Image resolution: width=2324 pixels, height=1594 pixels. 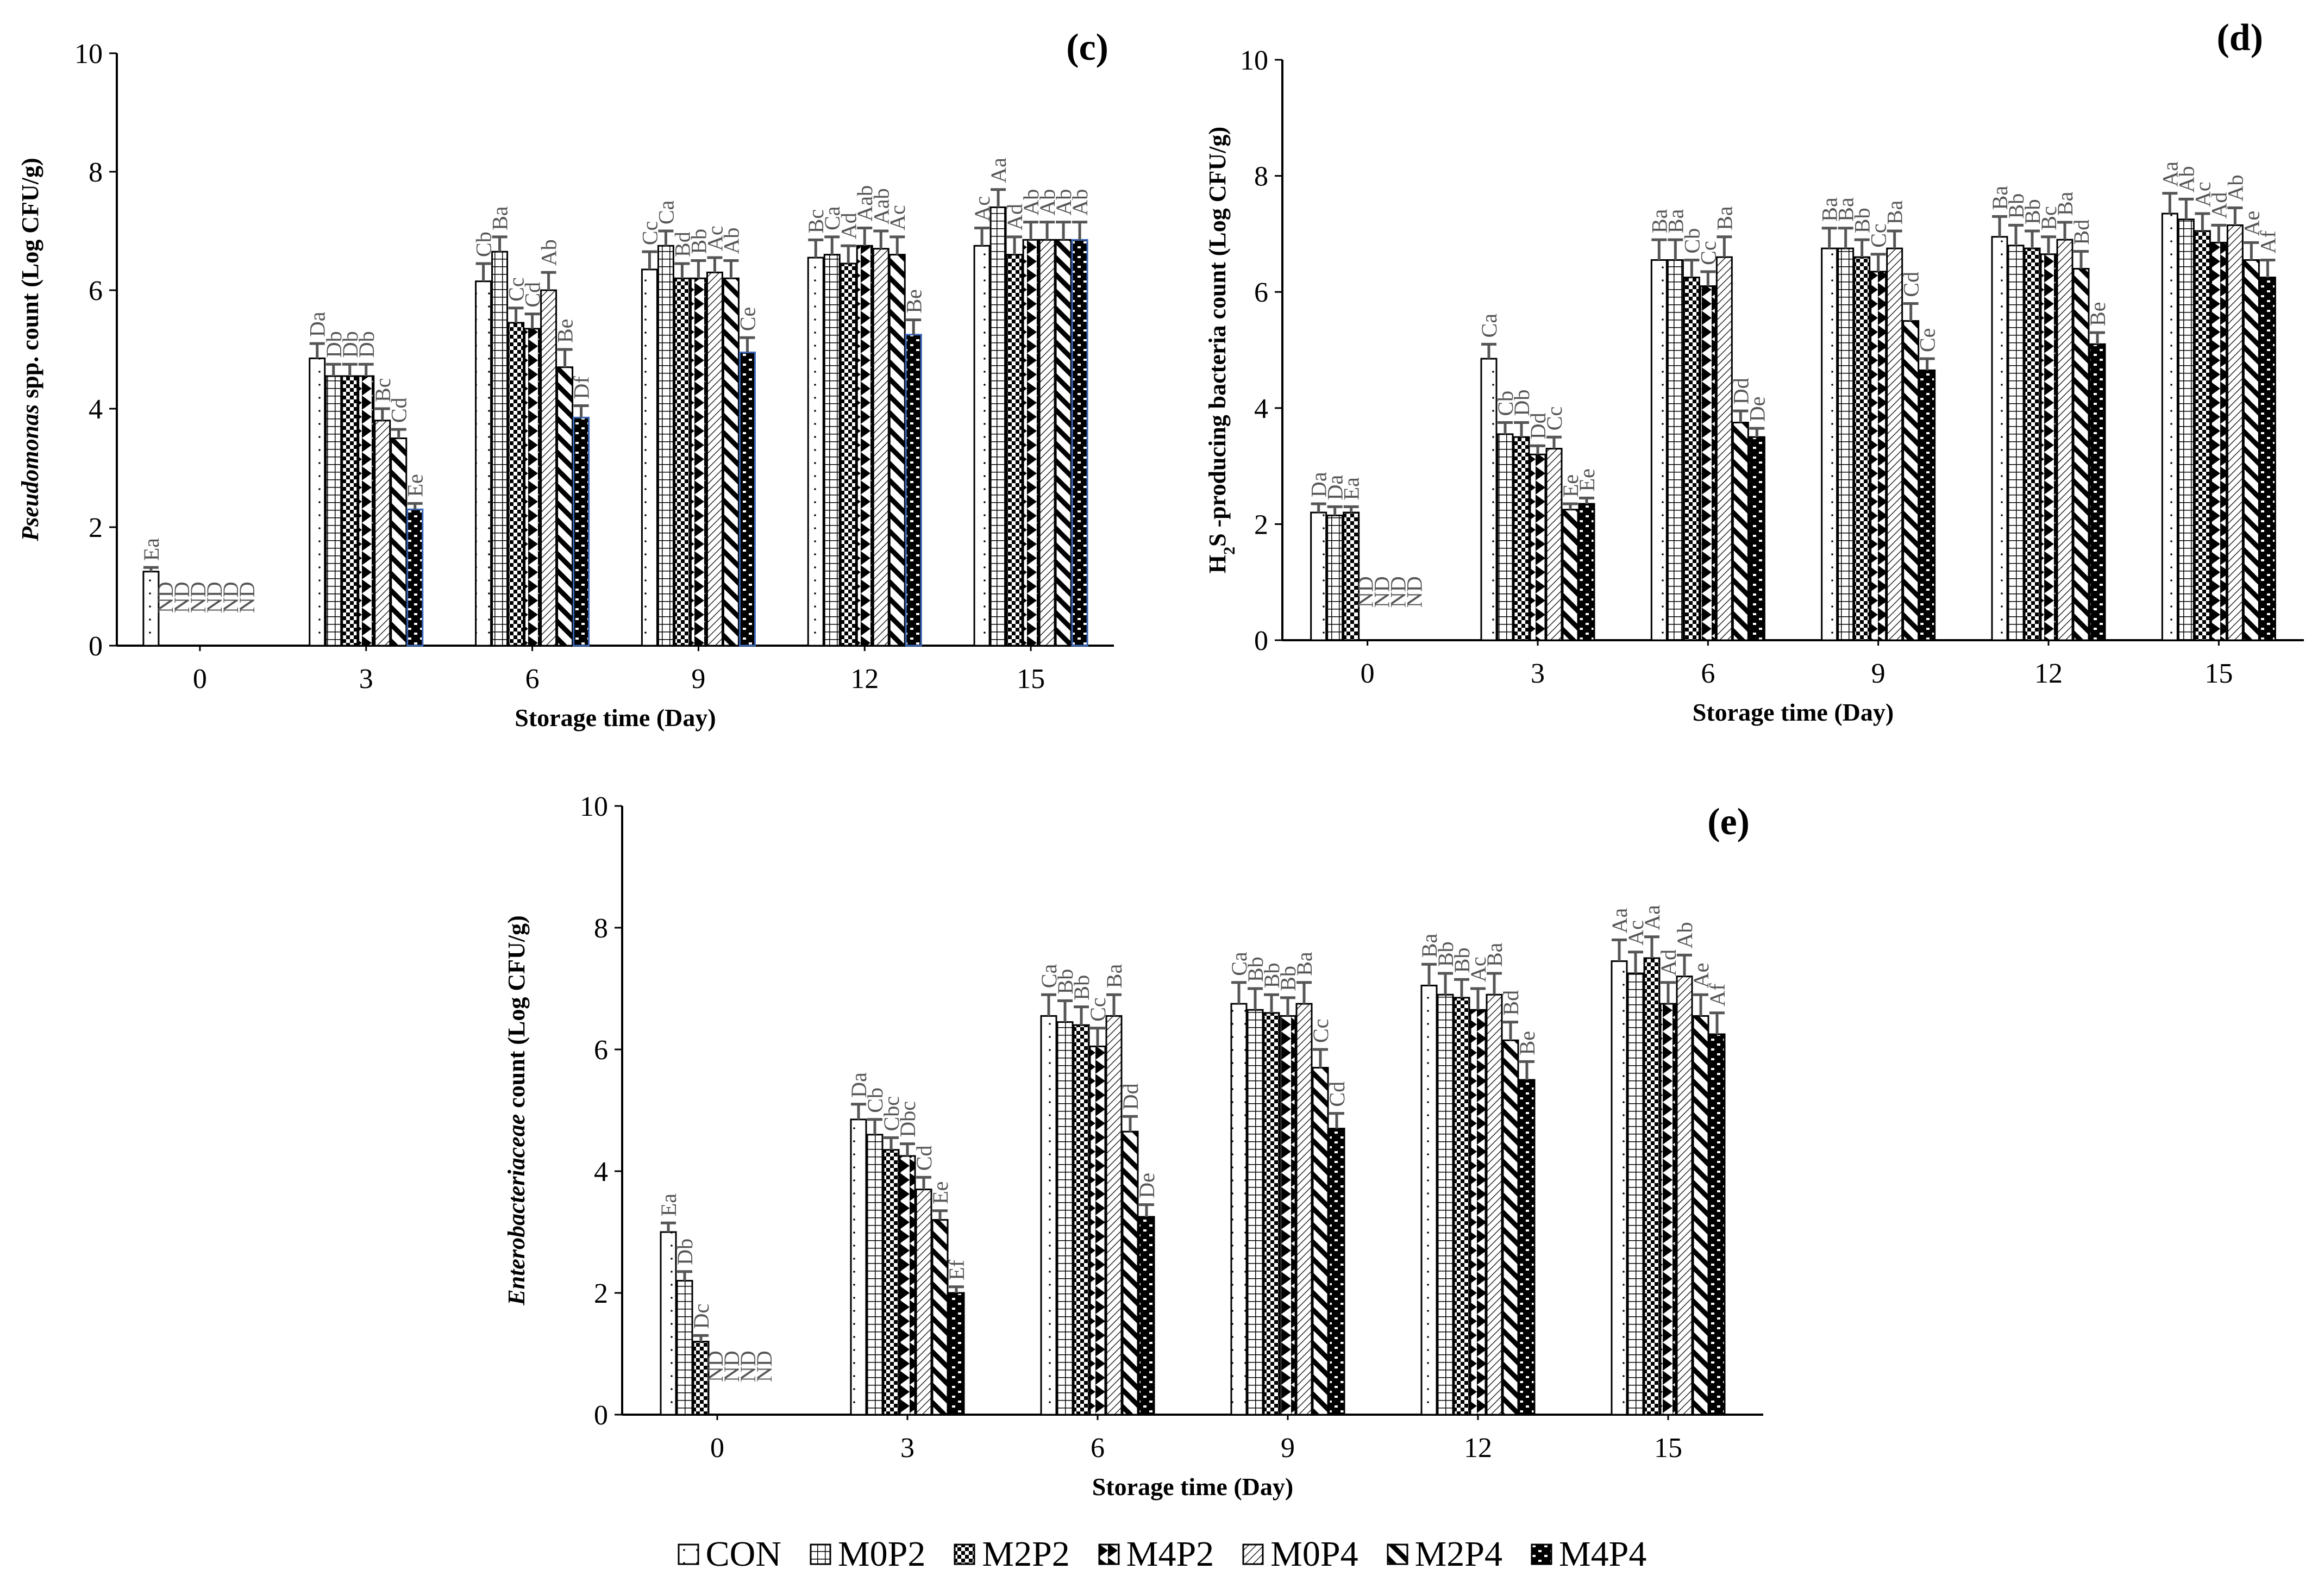 I want to click on x-tick-label: 12, so click(x=864, y=679).